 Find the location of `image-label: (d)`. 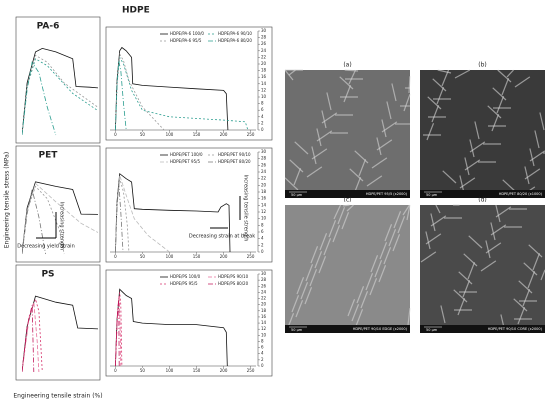

image-label: (d) is located at coordinates (482, 200).